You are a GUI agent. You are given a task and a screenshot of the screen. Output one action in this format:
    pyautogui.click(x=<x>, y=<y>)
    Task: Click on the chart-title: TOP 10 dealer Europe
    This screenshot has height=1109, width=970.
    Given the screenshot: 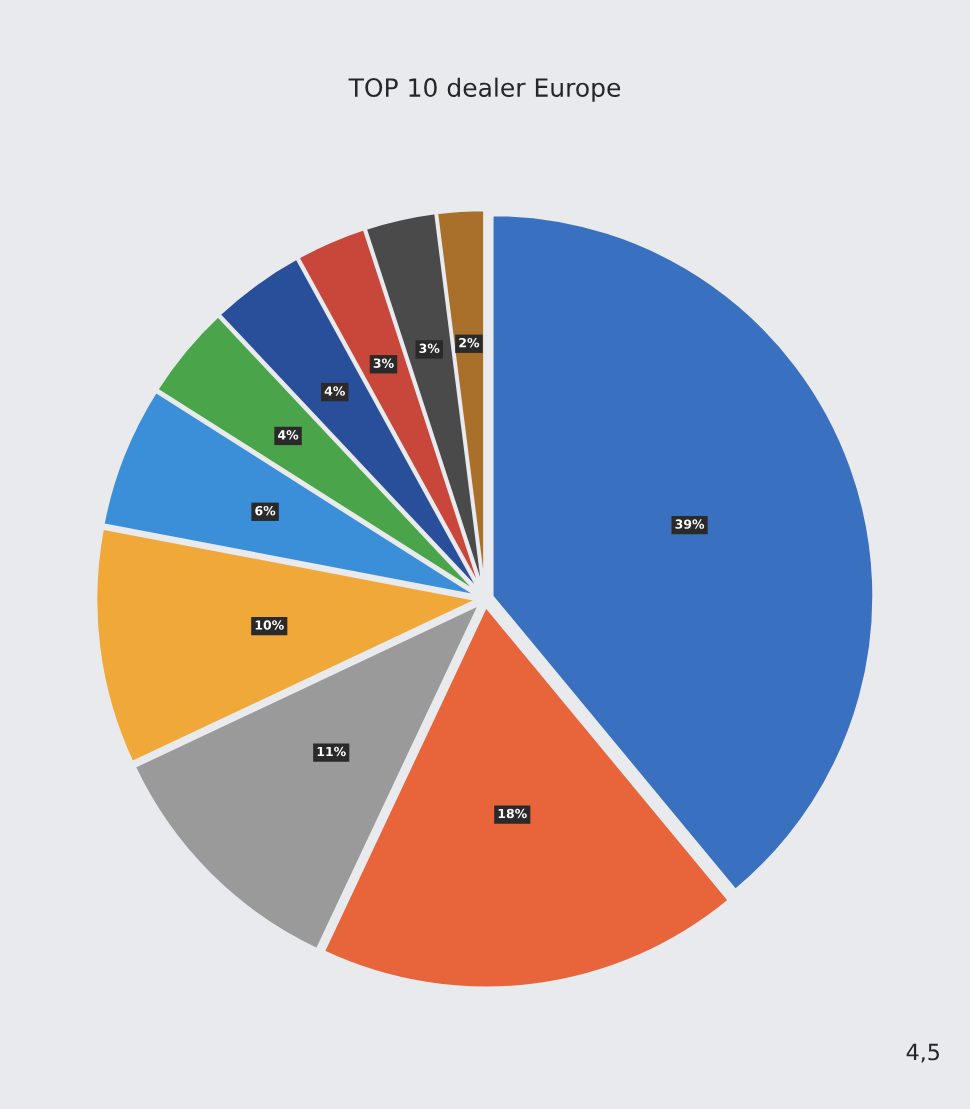 What is the action you would take?
    pyautogui.click(x=484, y=89)
    